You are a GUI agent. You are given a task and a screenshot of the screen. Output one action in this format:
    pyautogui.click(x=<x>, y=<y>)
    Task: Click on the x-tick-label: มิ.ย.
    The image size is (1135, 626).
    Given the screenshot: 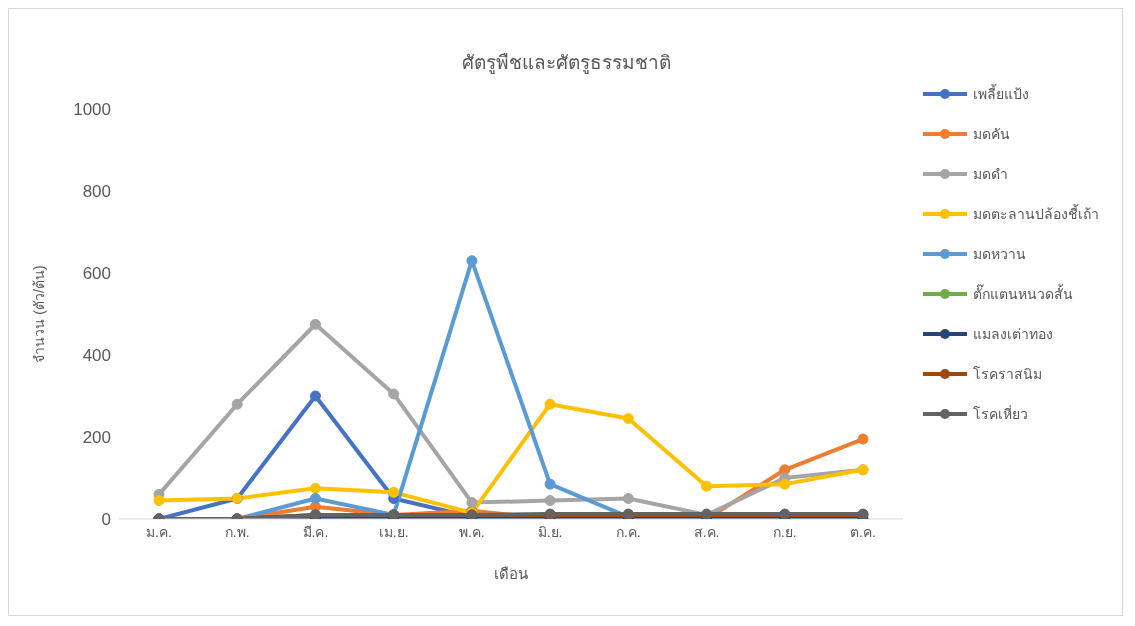 What is the action you would take?
    pyautogui.click(x=550, y=531)
    